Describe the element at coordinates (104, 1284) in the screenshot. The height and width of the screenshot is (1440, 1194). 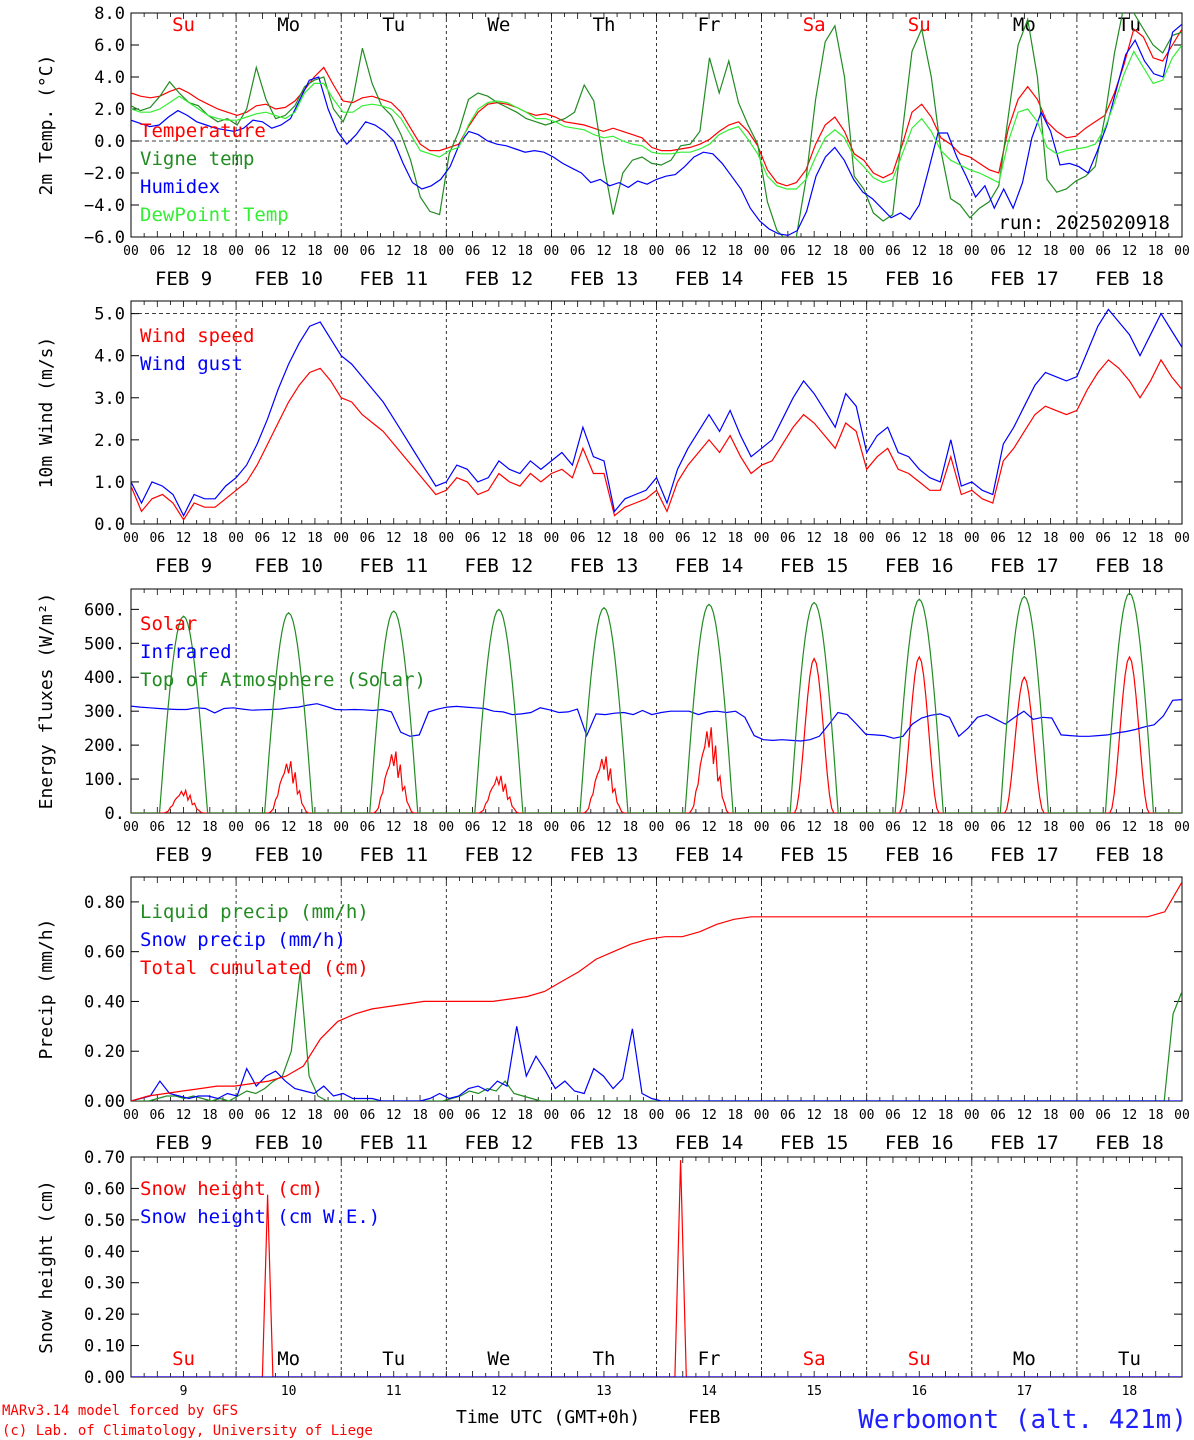
I see `y-tick-label: 0.30` at that location.